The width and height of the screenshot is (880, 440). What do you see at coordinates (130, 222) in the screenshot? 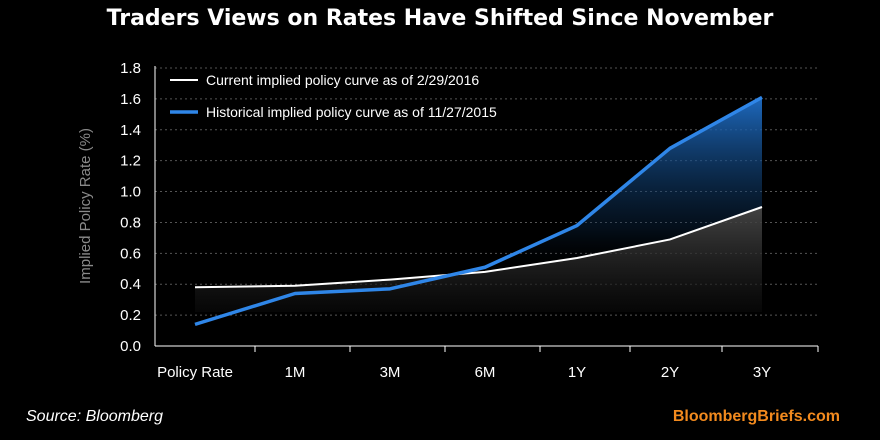
I see `y-tick-label: 0.8` at bounding box center [130, 222].